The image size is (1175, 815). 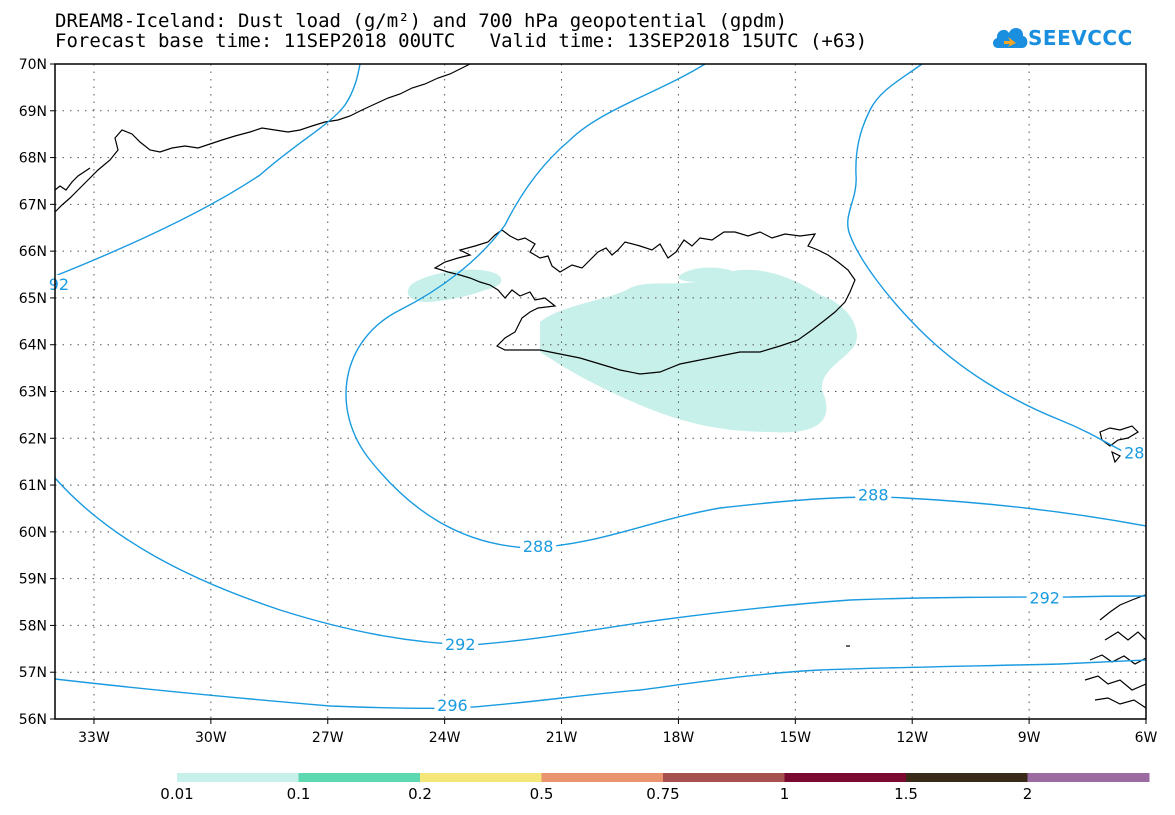 I want to click on lat-tick-label: 68N, so click(x=33, y=159).